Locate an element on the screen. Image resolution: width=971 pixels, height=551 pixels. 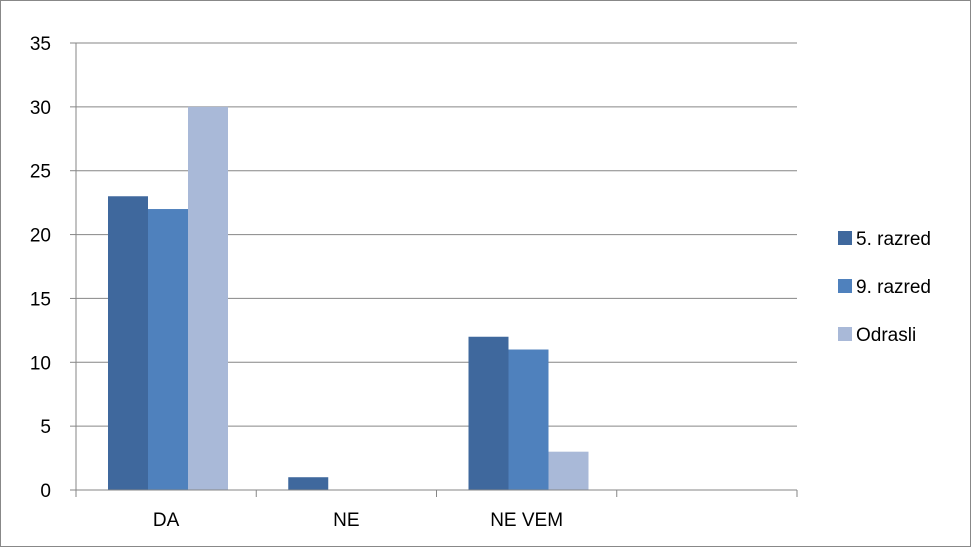
y-tick-label: 30 is located at coordinates (40, 108).